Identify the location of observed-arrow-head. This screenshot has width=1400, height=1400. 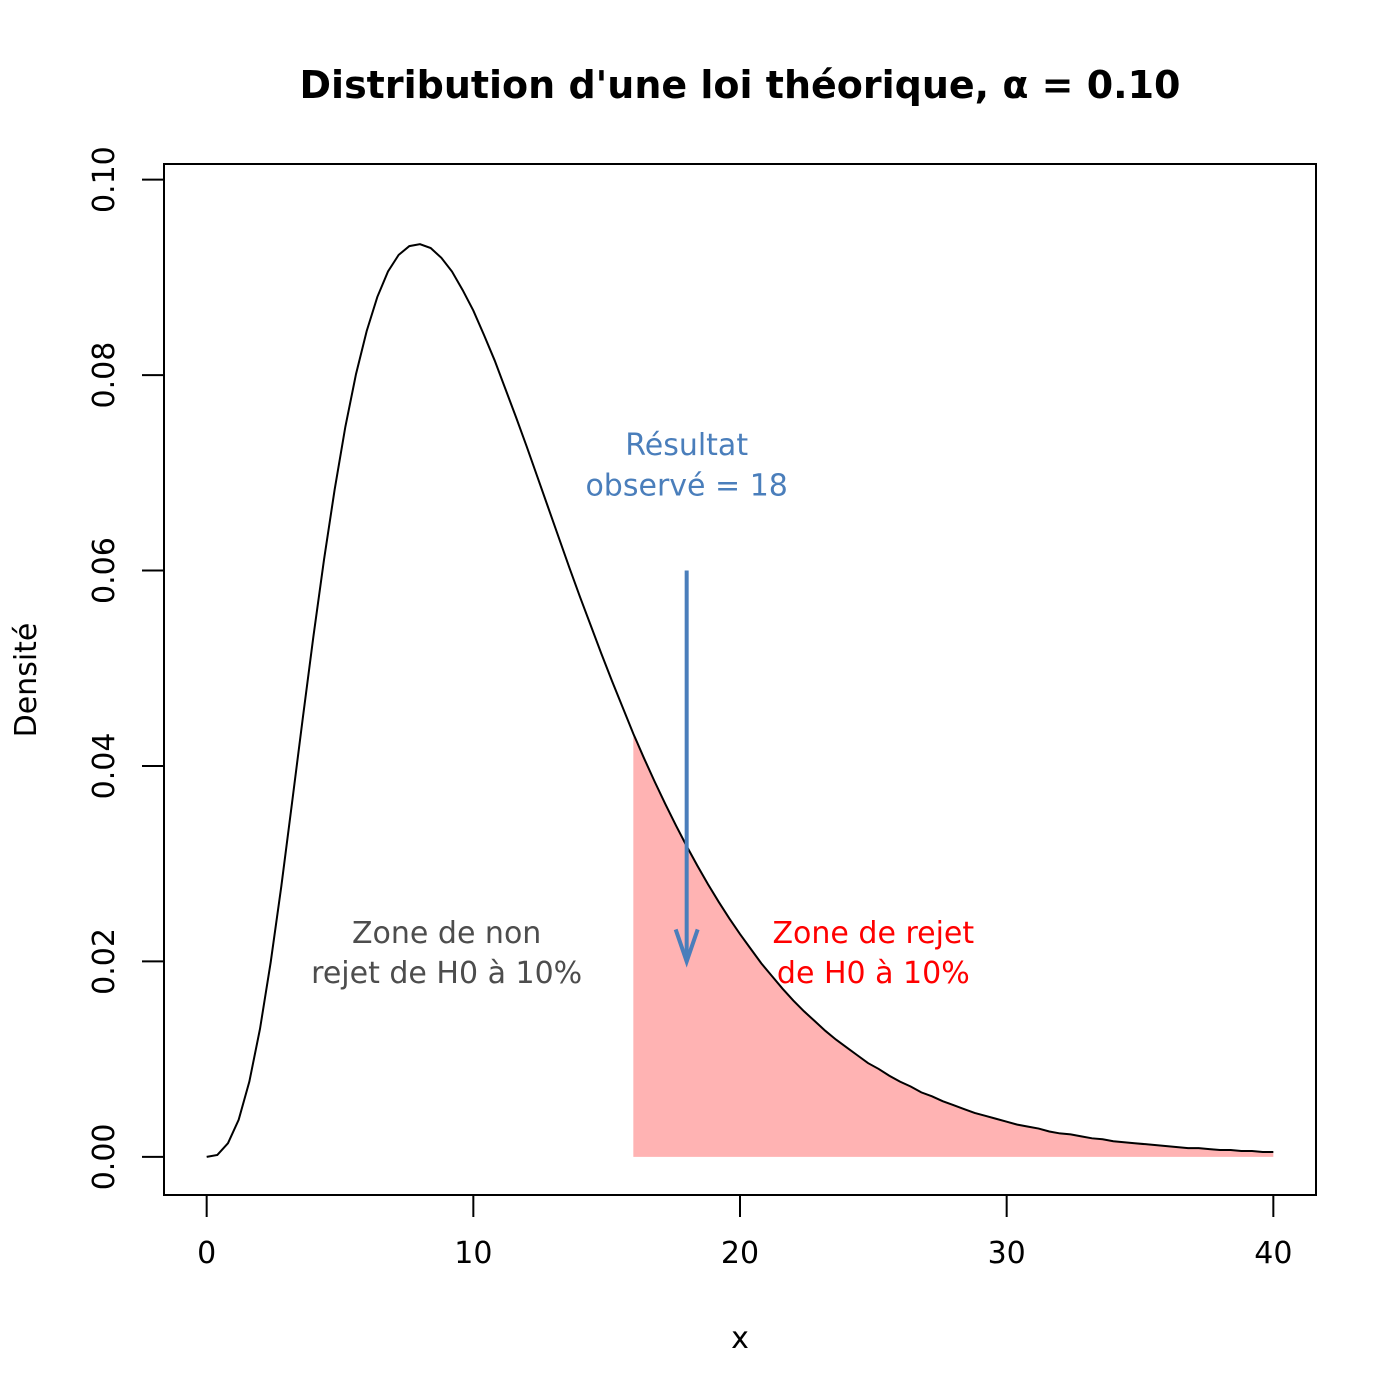
(686, 948).